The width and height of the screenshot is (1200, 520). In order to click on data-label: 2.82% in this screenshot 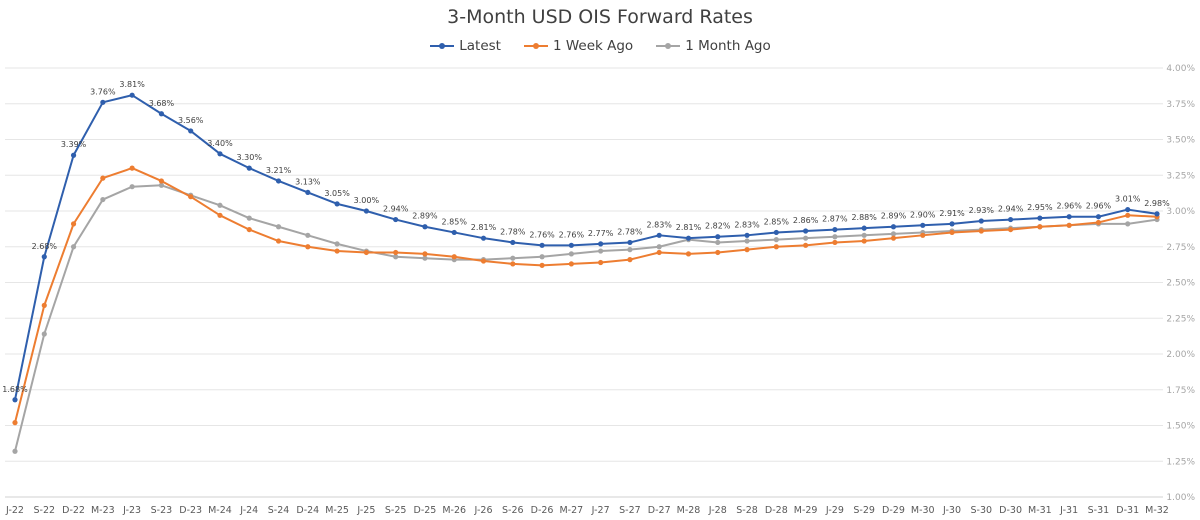, I will do `click(718, 226)`.